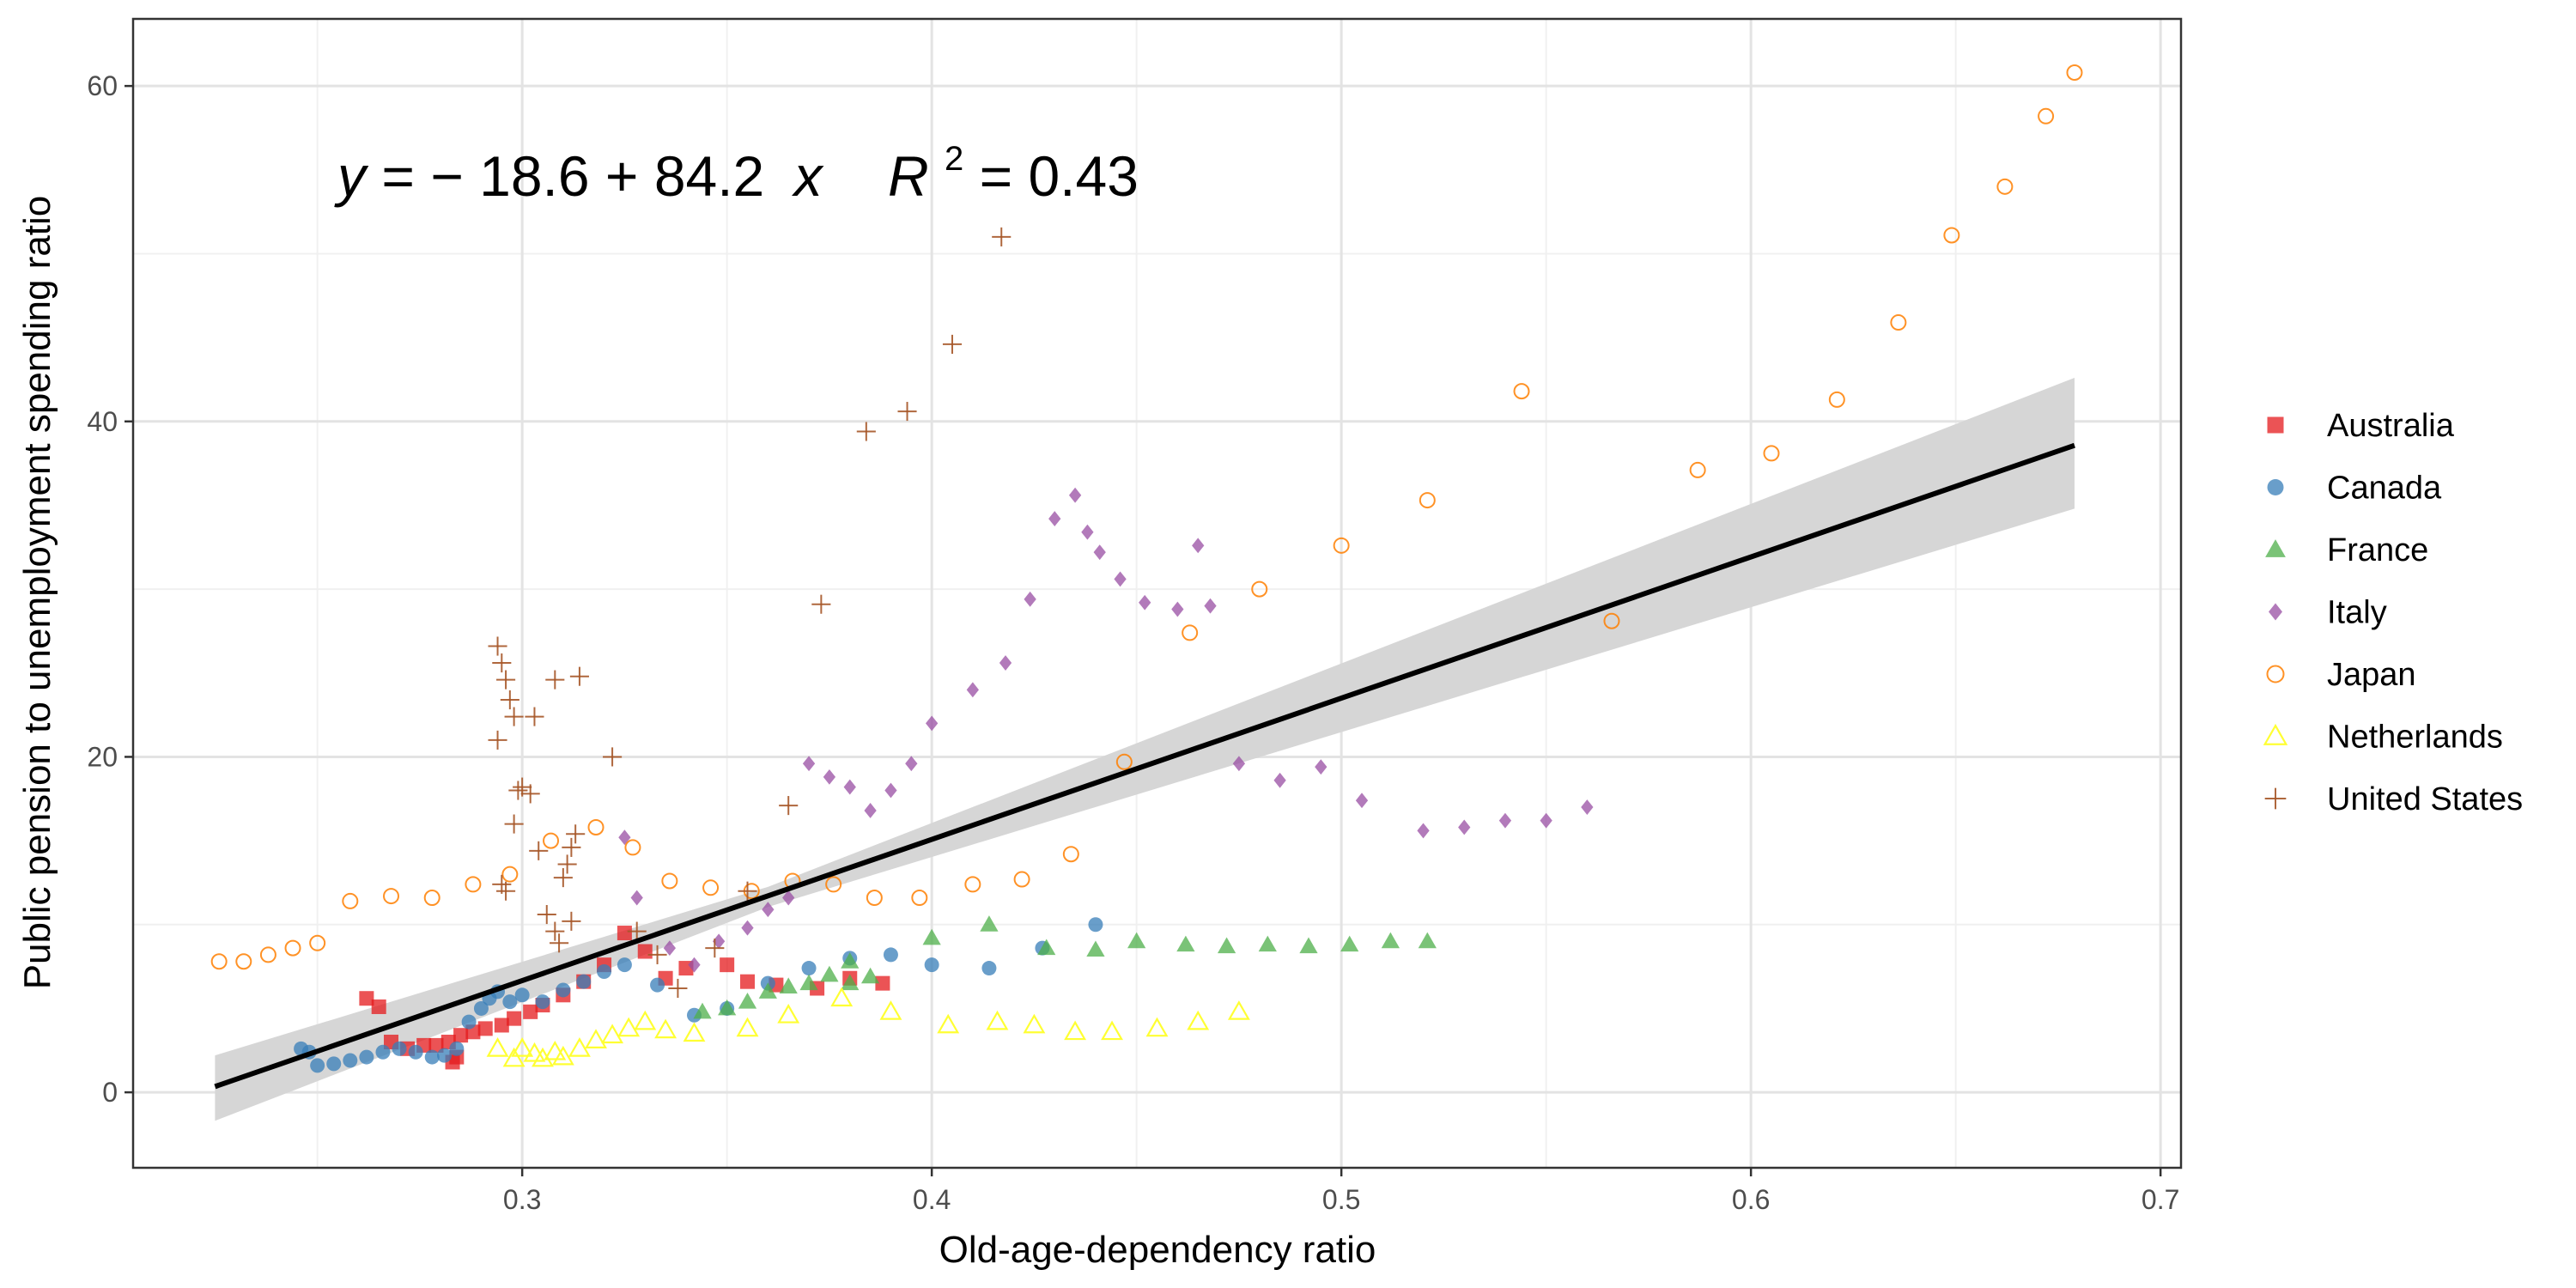 This screenshot has width=2576, height=1288. I want to click on x-tick-label: 0.3, so click(522, 1199).